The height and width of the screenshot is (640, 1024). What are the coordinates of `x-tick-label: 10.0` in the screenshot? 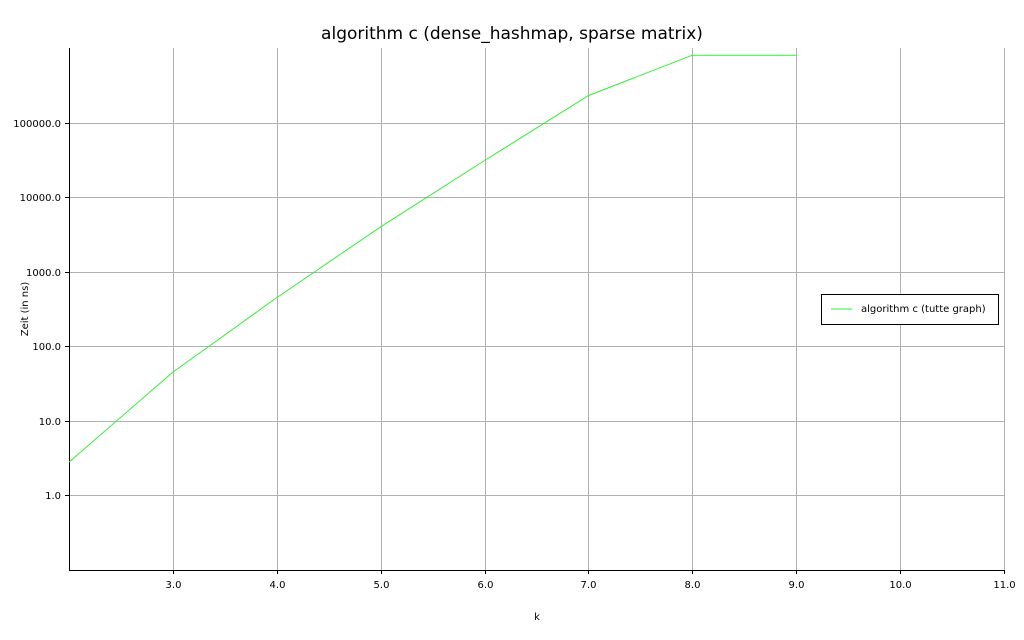 It's located at (900, 585).